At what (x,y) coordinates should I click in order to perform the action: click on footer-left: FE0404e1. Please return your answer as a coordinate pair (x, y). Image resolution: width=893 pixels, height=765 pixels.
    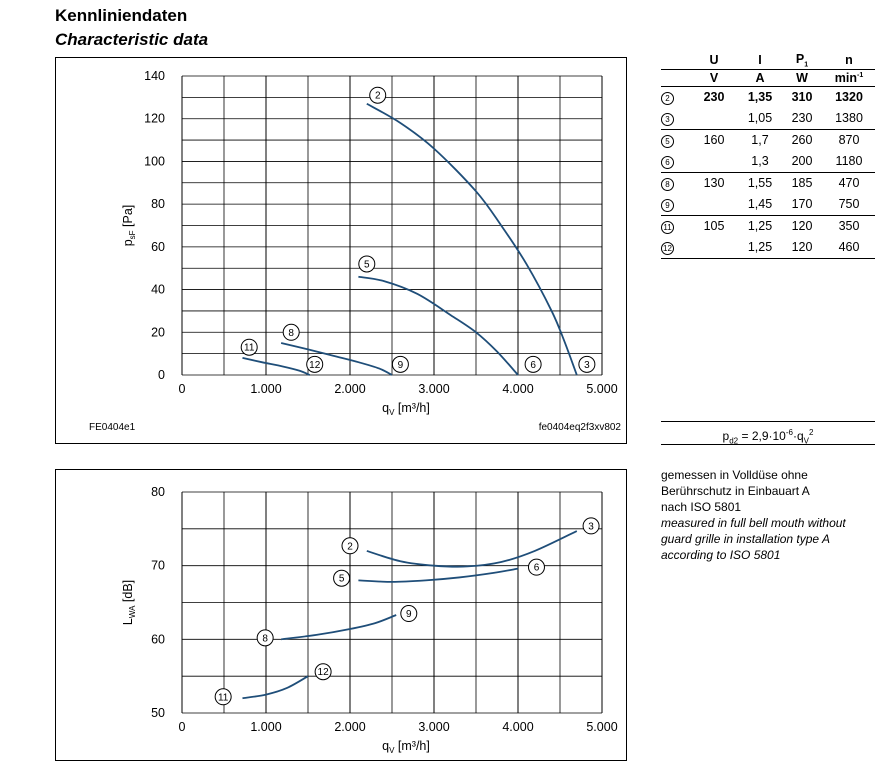
    Looking at the image, I should click on (112, 427).